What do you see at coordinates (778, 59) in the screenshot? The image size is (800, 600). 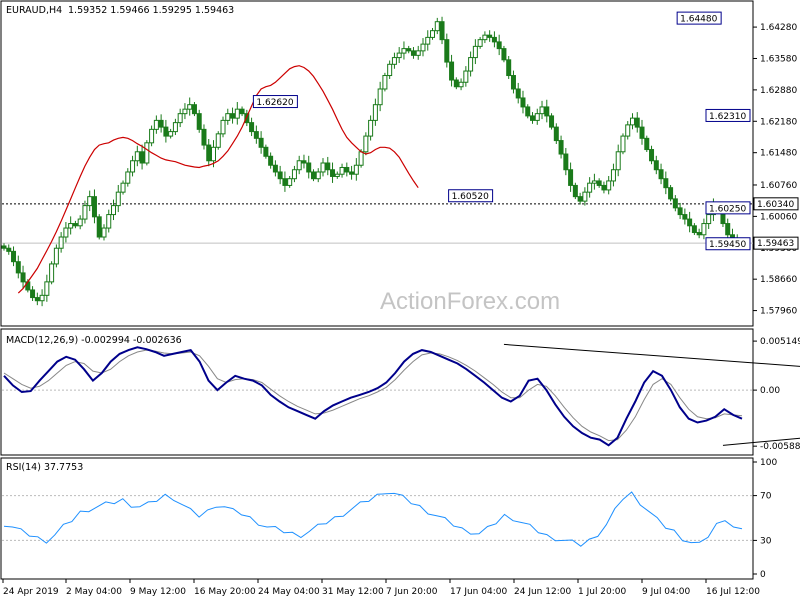 I see `price-tick-label: 1.63580` at bounding box center [778, 59].